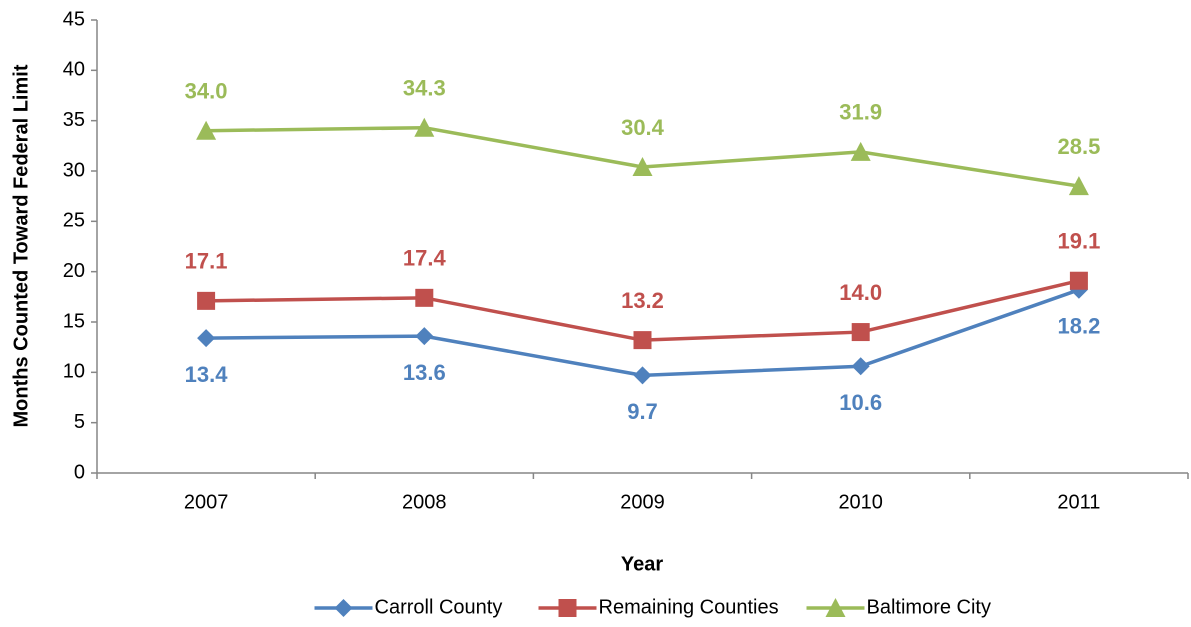 Image resolution: width=1191 pixels, height=627 pixels. I want to click on legend-label: Baltimore City, so click(929, 607).